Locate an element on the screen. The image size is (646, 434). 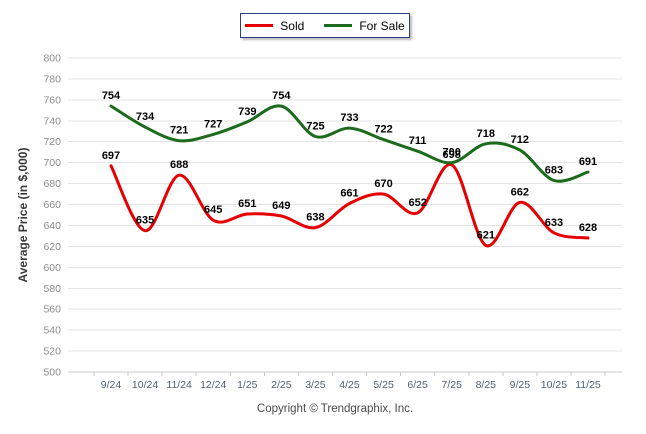
for-sale-point-label: 718 is located at coordinates (486, 134).